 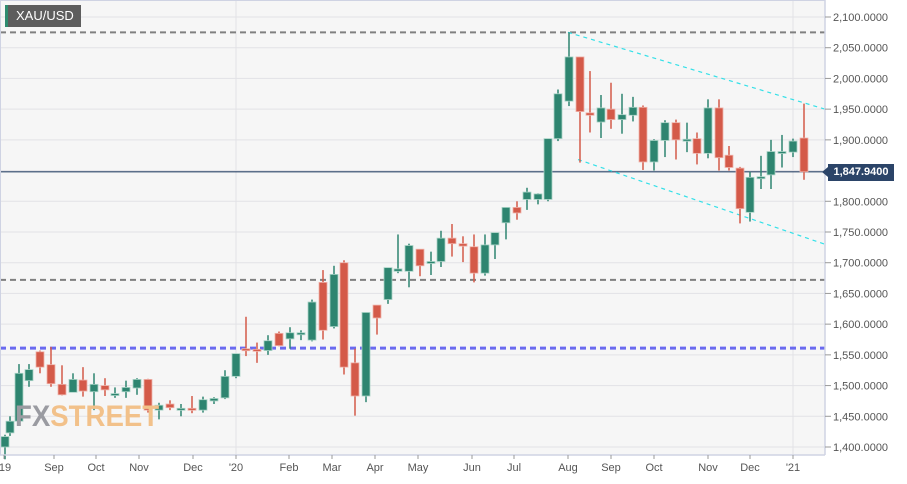 What do you see at coordinates (514, 468) in the screenshot?
I see `x-tick-label: Jul` at bounding box center [514, 468].